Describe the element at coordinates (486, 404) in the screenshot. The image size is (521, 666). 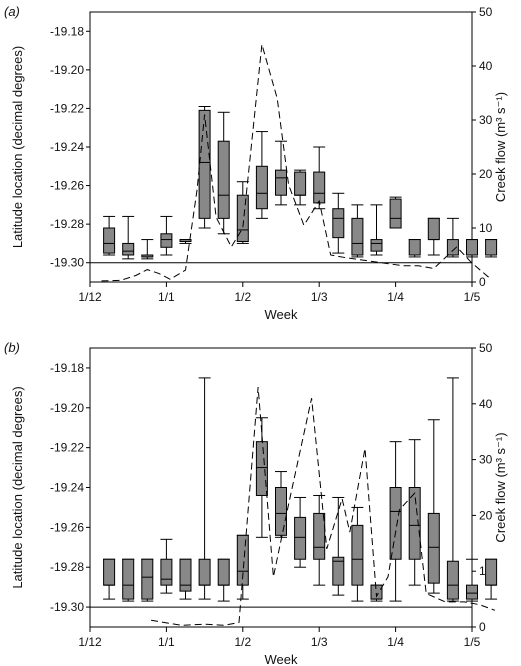
I see `y2-tick-label: 40` at that location.